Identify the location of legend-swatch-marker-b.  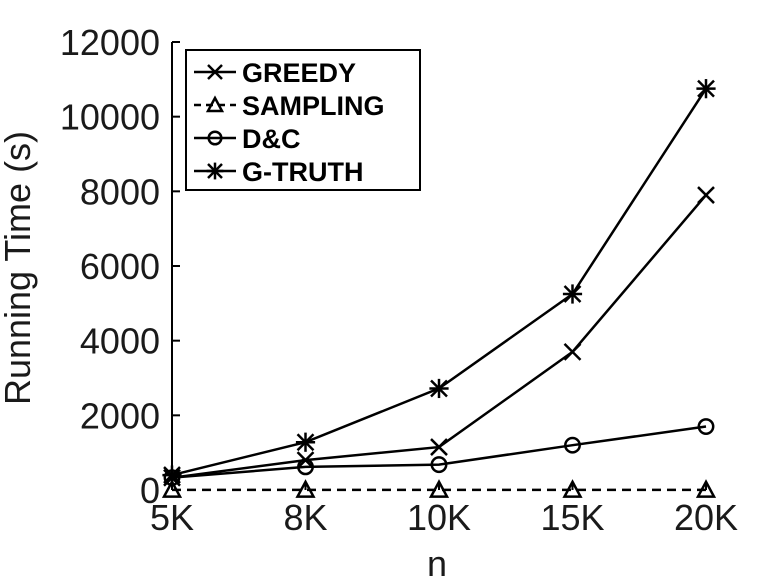
(215, 72).